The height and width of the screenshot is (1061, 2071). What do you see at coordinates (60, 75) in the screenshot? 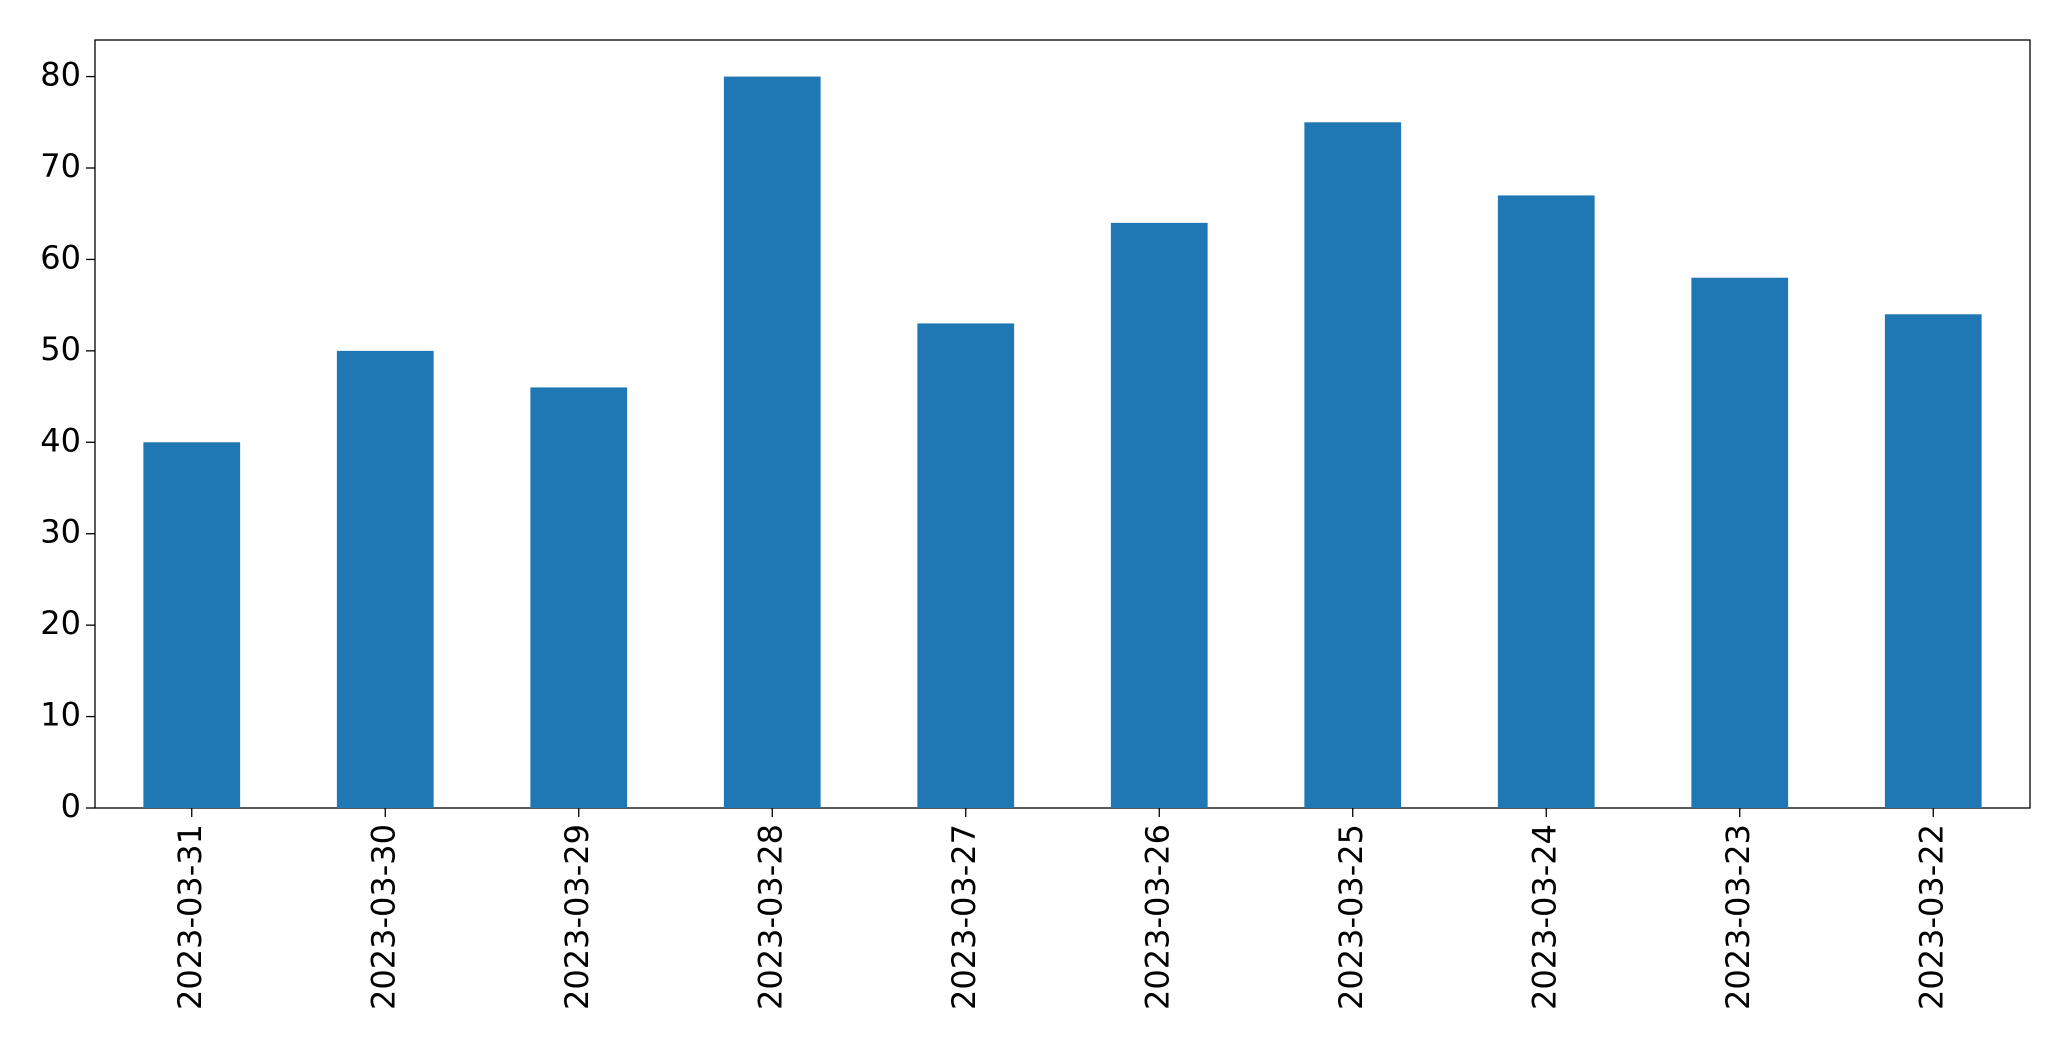
I see `y-tick-label: 80` at bounding box center [60, 75].